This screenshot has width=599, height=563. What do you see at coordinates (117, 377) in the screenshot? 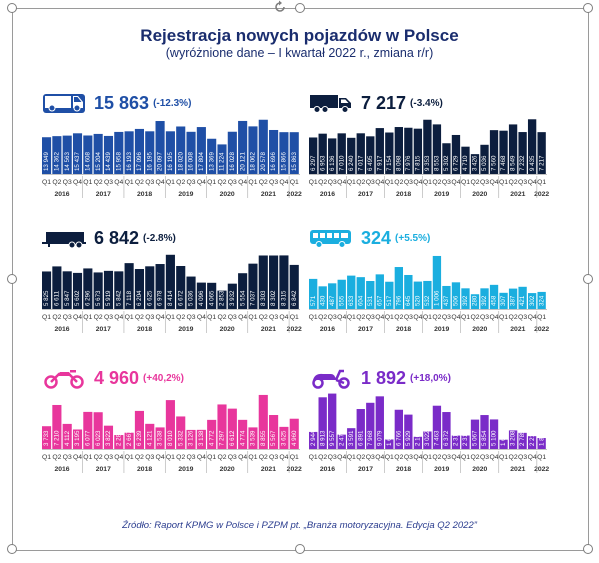
I see `headline-value: 4 960` at bounding box center [117, 377].